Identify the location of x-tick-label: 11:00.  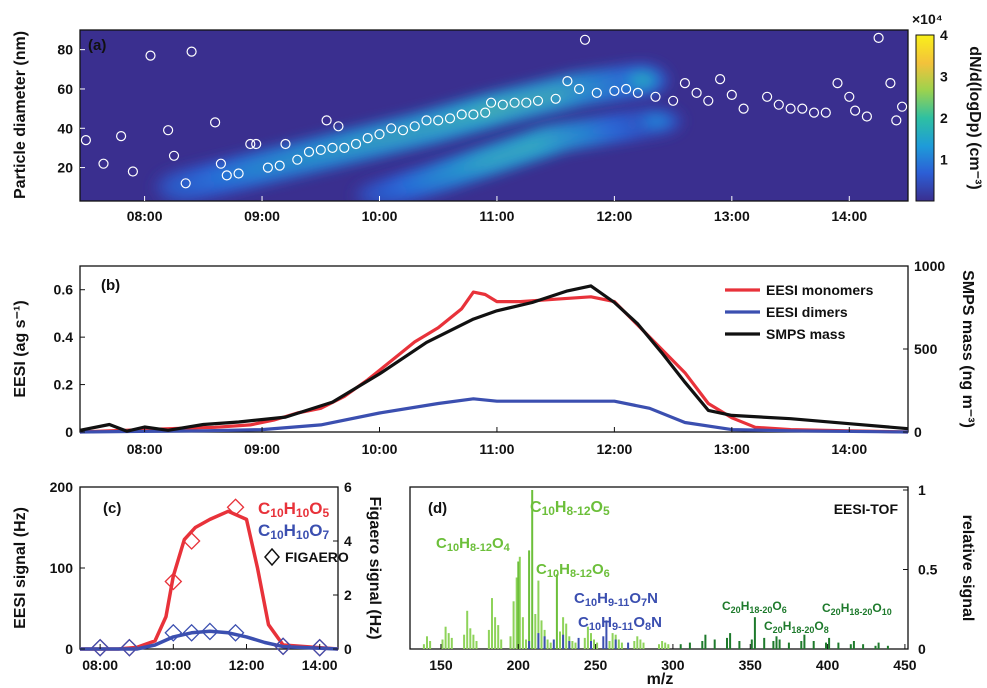
(496, 449).